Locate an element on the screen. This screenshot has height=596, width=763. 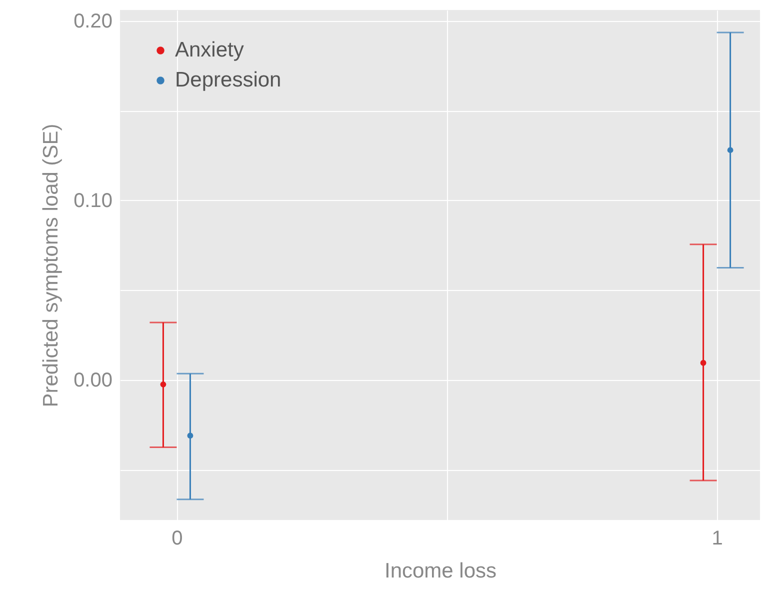
legend-label: Anxiety is located at coordinates (209, 50).